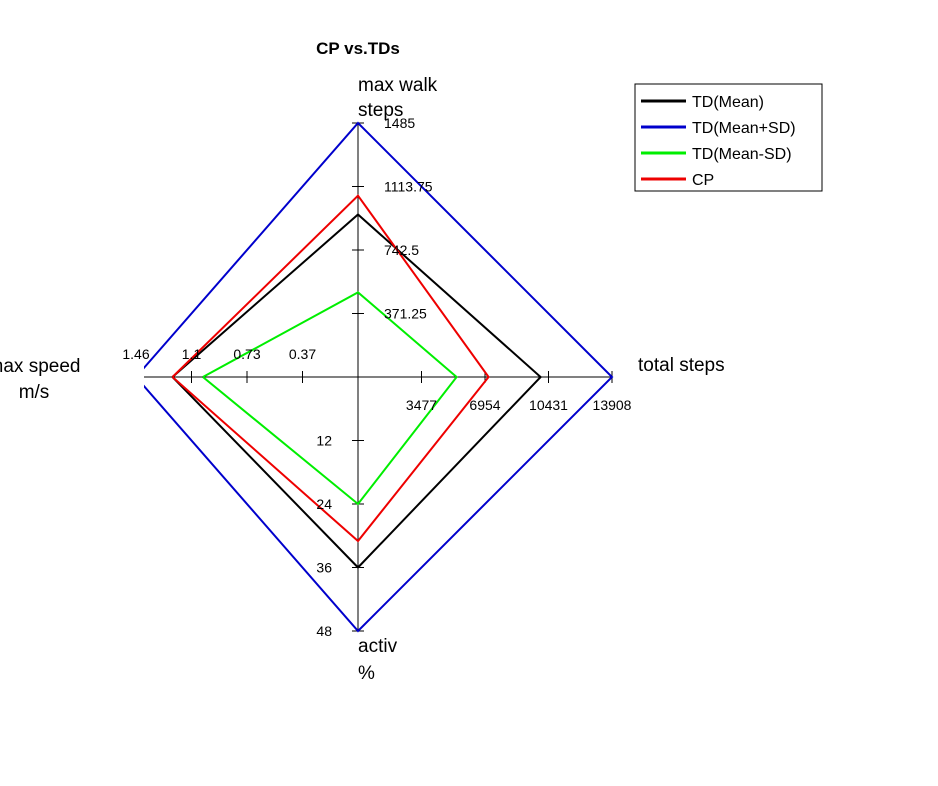 This screenshot has width=938, height=786. What do you see at coordinates (358, 48) in the screenshot?
I see `chart-title: CP vs.TDs` at bounding box center [358, 48].